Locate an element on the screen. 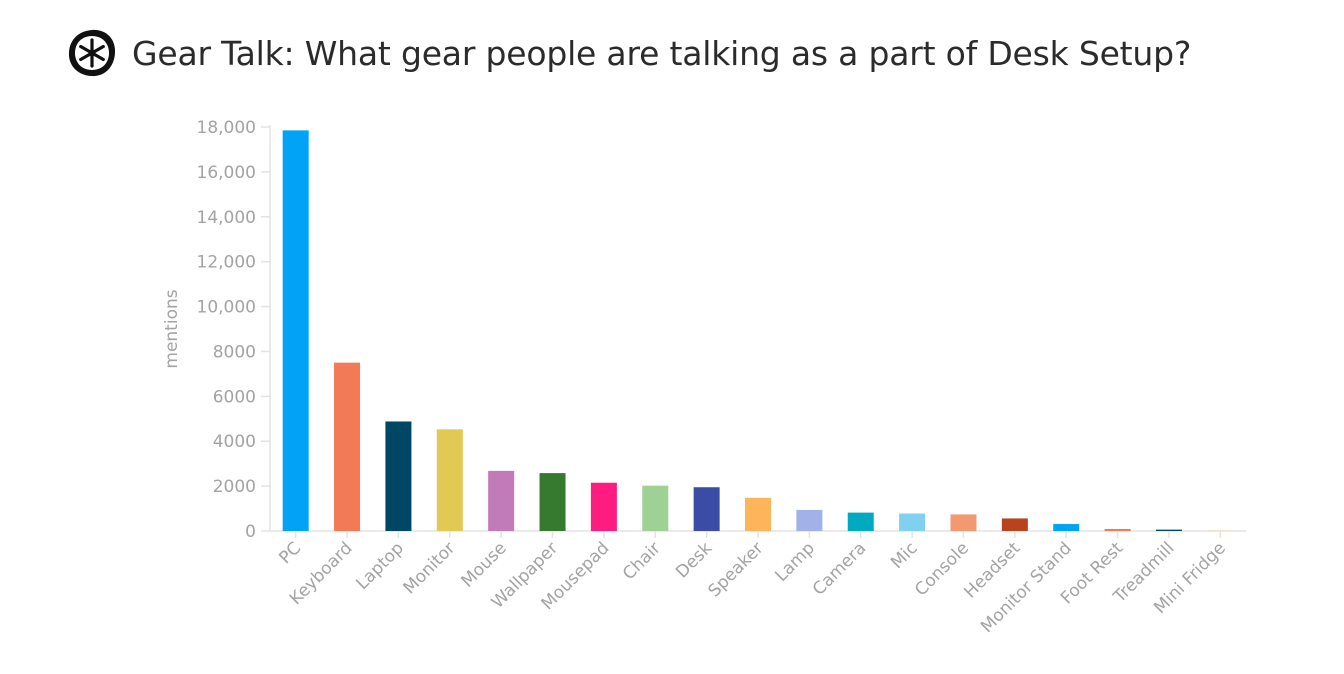 The image size is (1344, 674). y-tick-label: 18,000 is located at coordinates (226, 128).